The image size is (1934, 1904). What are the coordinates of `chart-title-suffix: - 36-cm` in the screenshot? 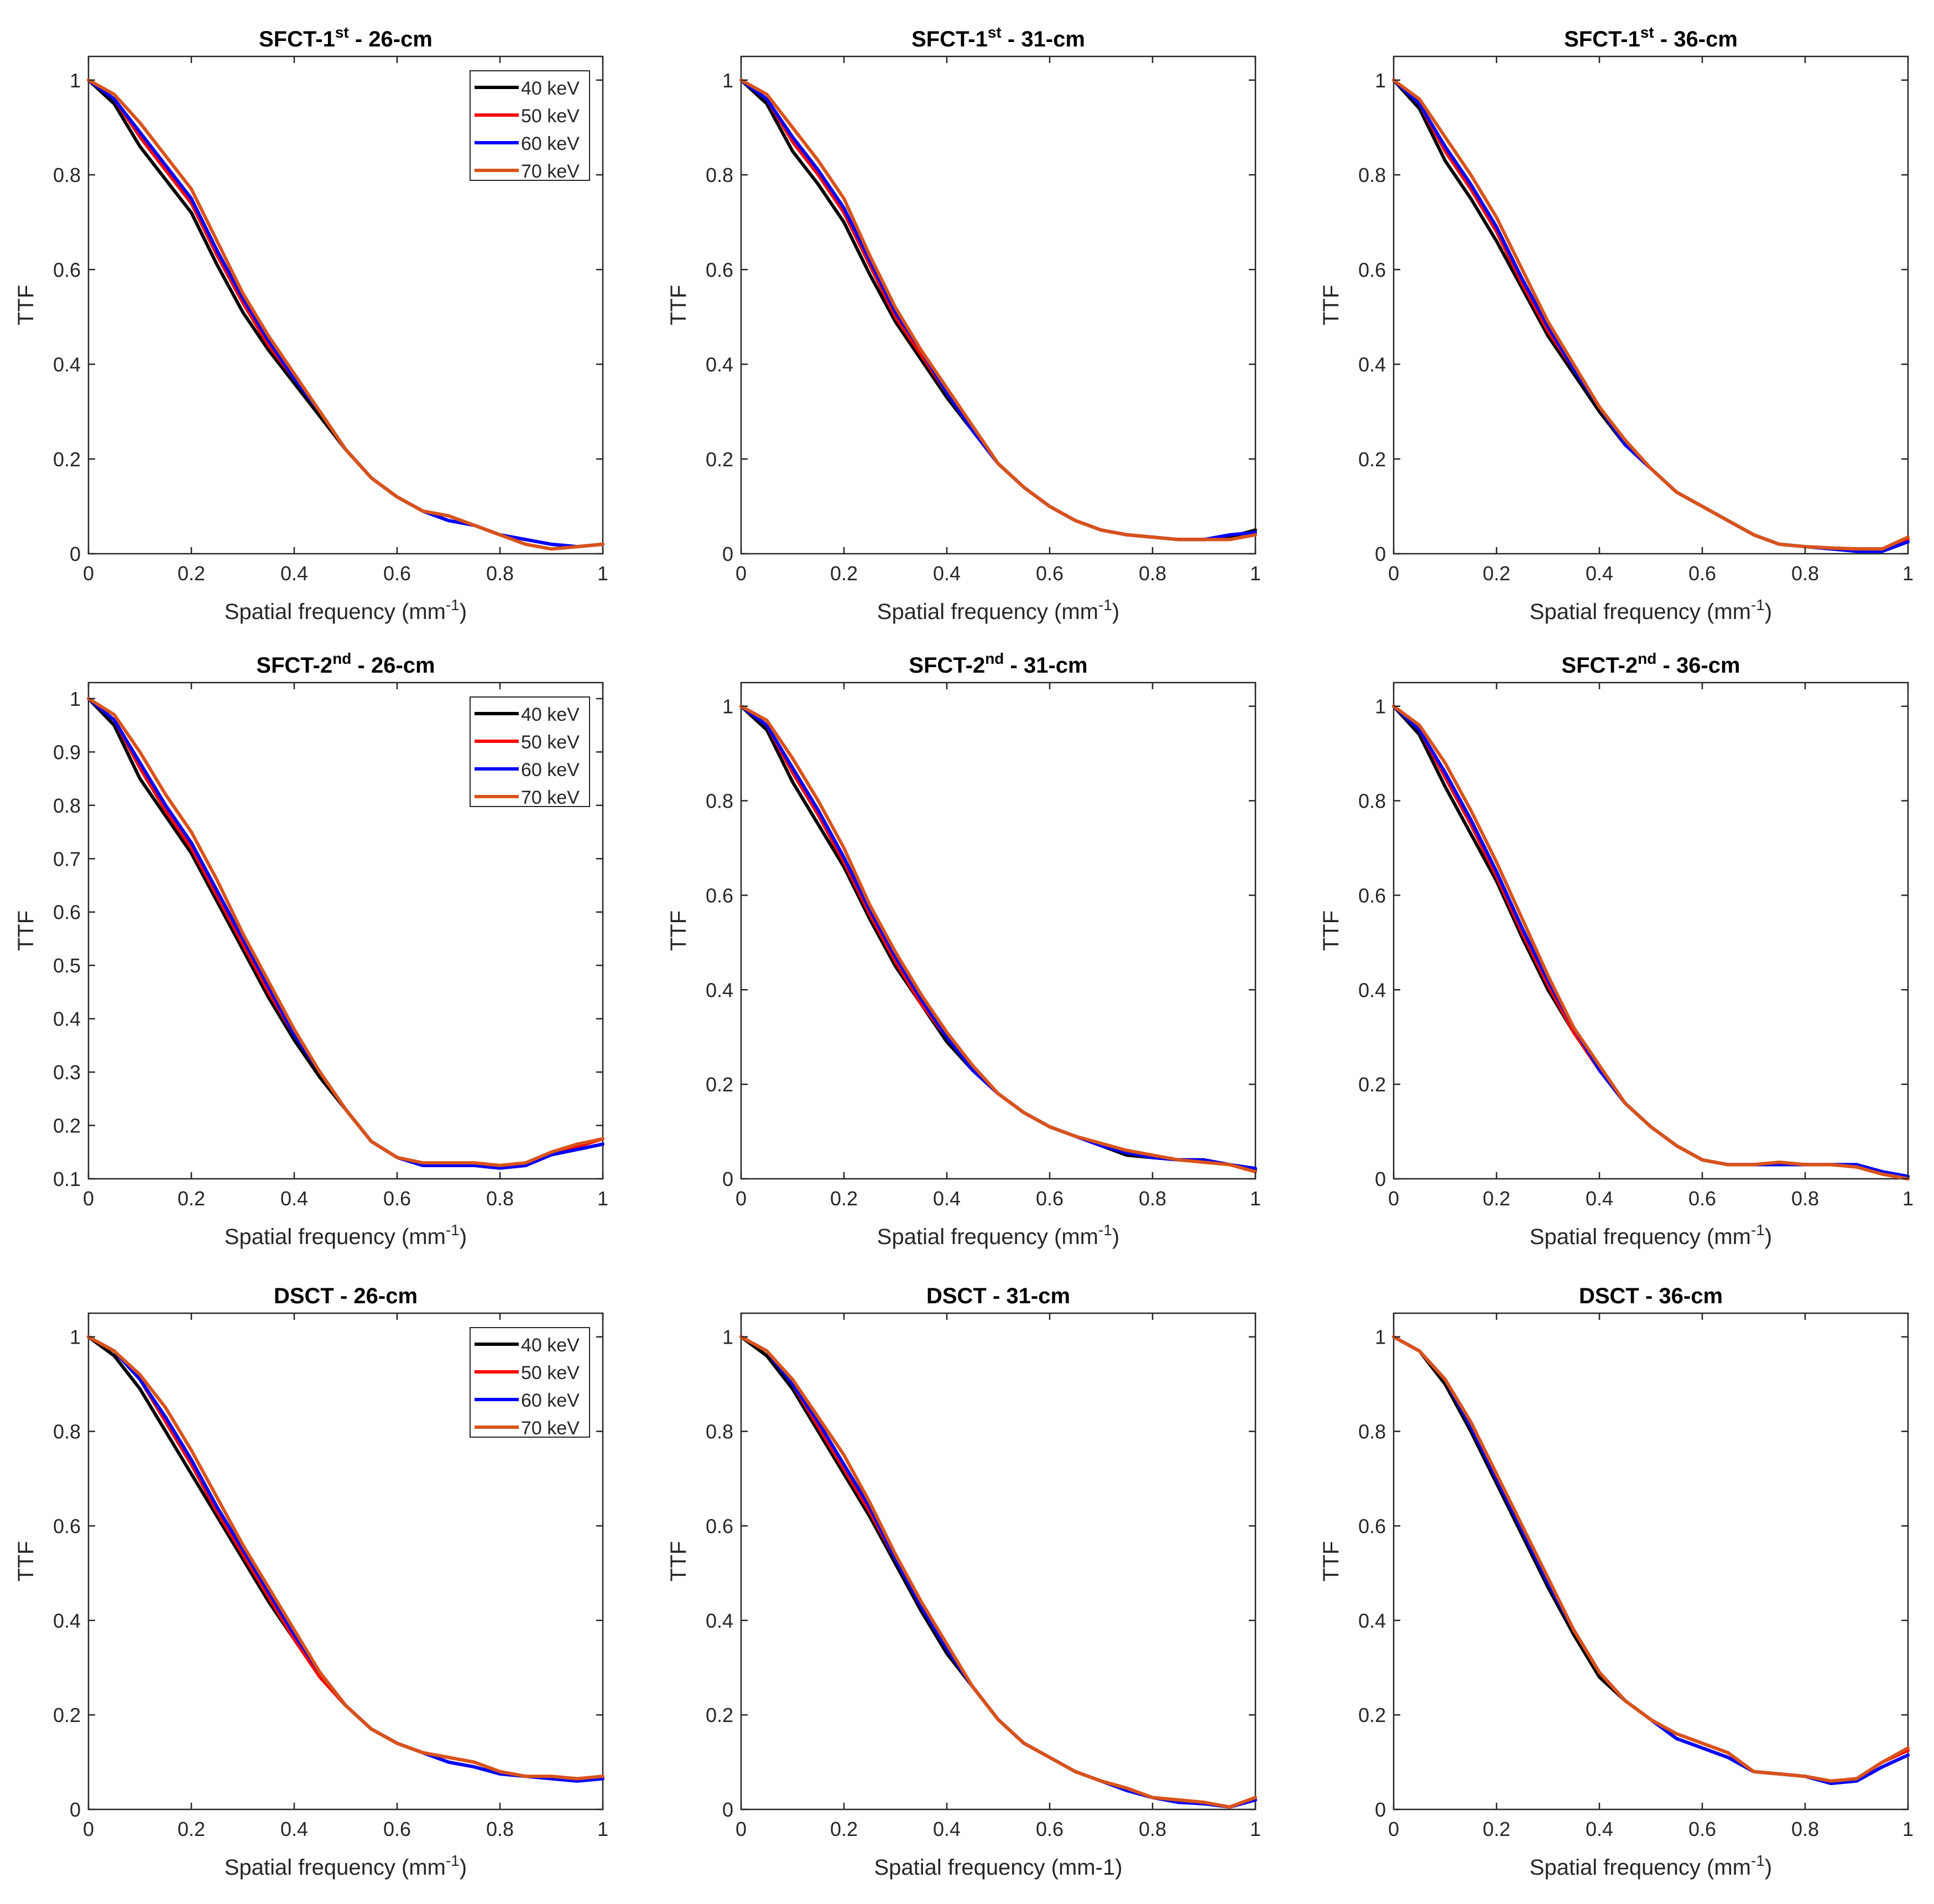 It's located at (1696, 39).